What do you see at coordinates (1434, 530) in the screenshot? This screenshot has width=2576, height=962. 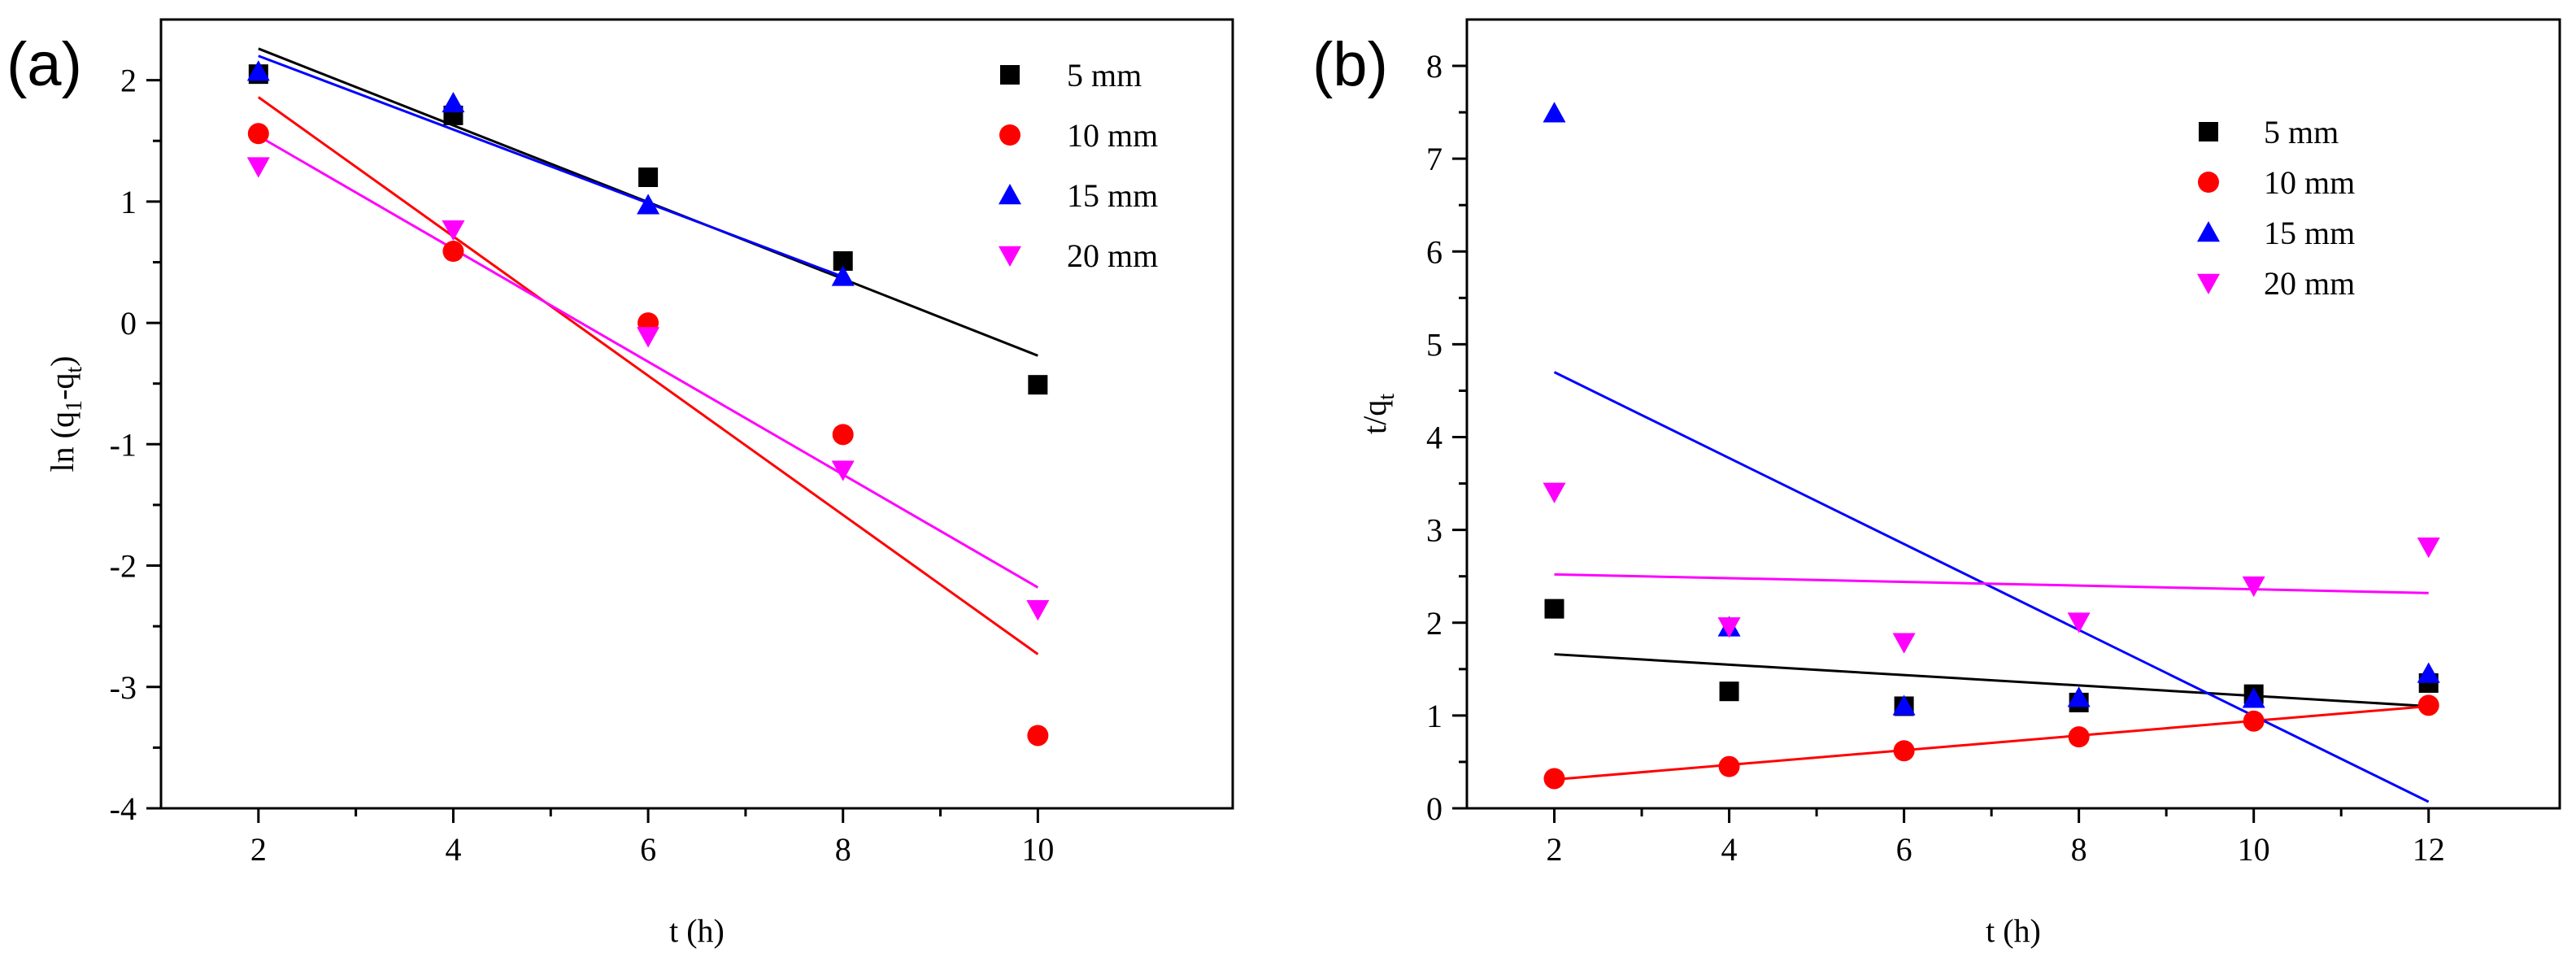 I see `y-tick-label: 3` at bounding box center [1434, 530].